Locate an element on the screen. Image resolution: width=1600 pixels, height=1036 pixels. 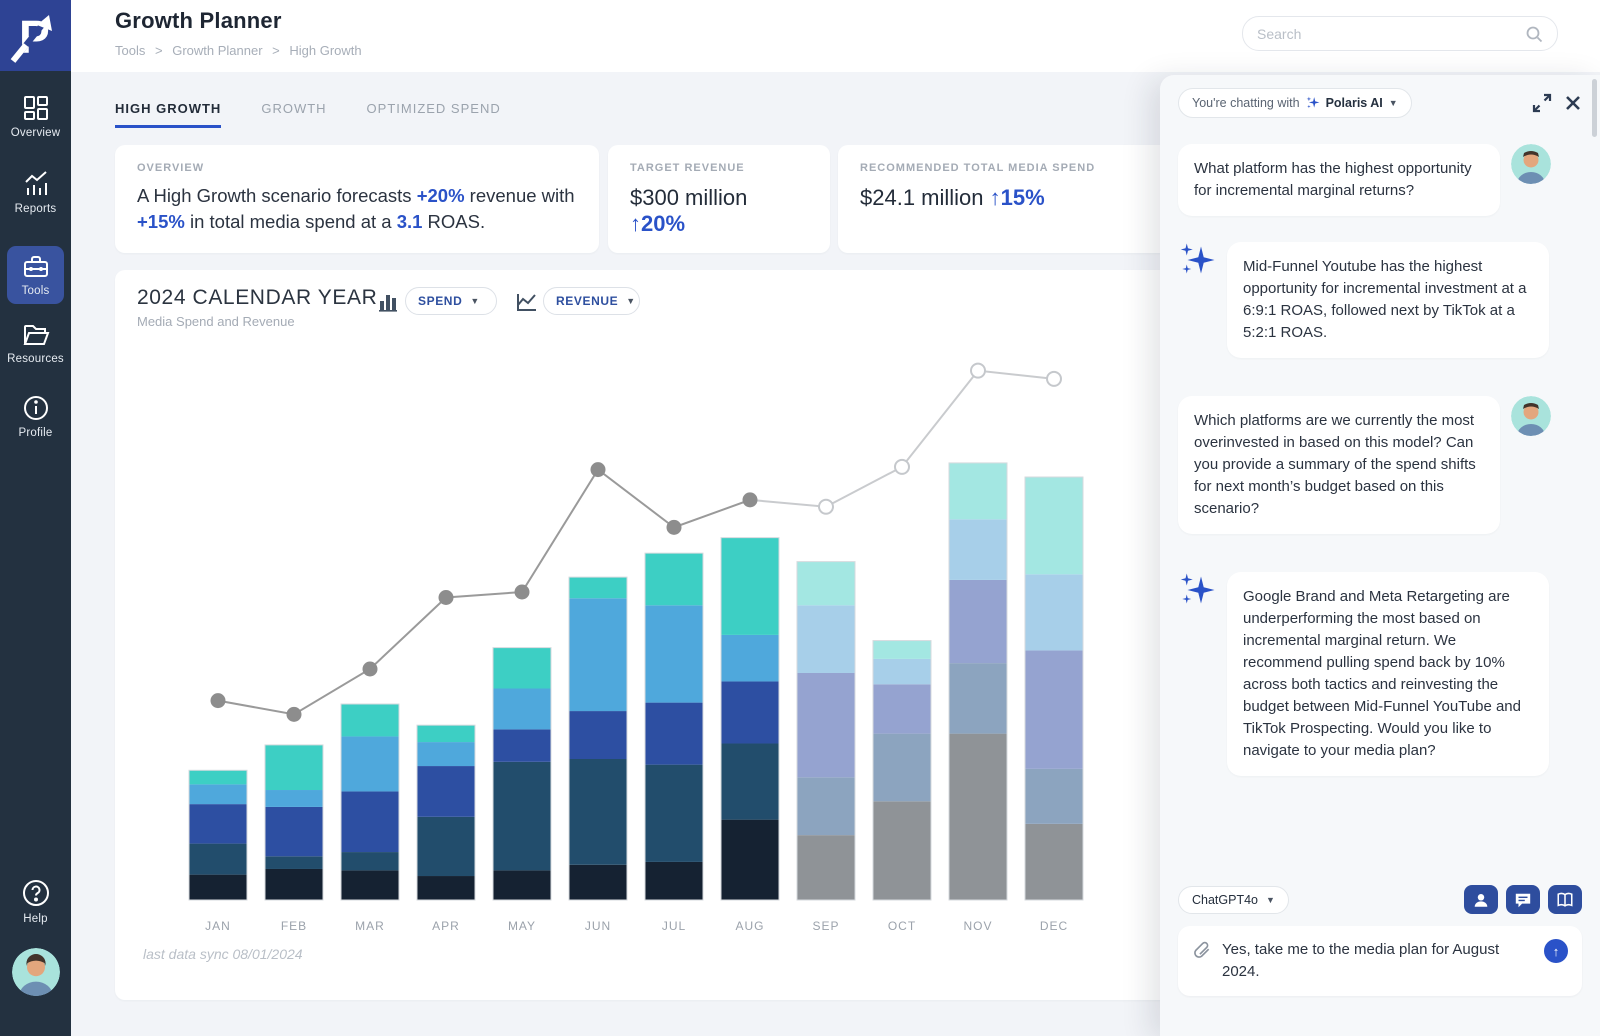
chat-scrollbar is located at coordinates (1594, 108).